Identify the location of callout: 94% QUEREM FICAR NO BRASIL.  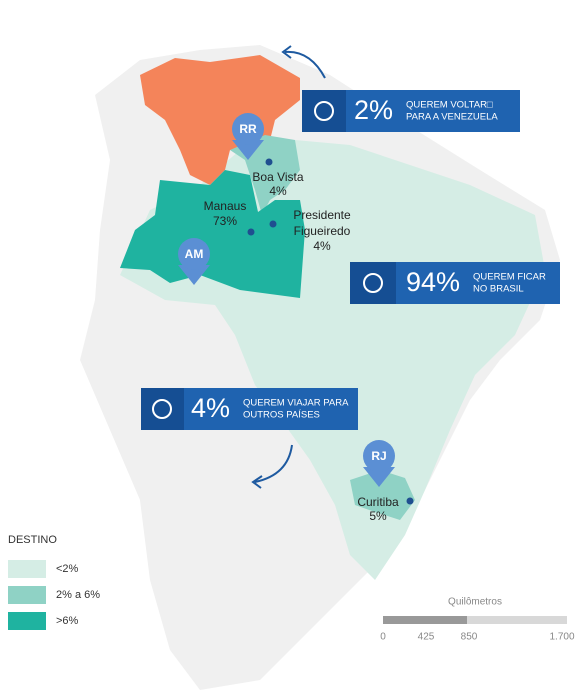
(455, 283).